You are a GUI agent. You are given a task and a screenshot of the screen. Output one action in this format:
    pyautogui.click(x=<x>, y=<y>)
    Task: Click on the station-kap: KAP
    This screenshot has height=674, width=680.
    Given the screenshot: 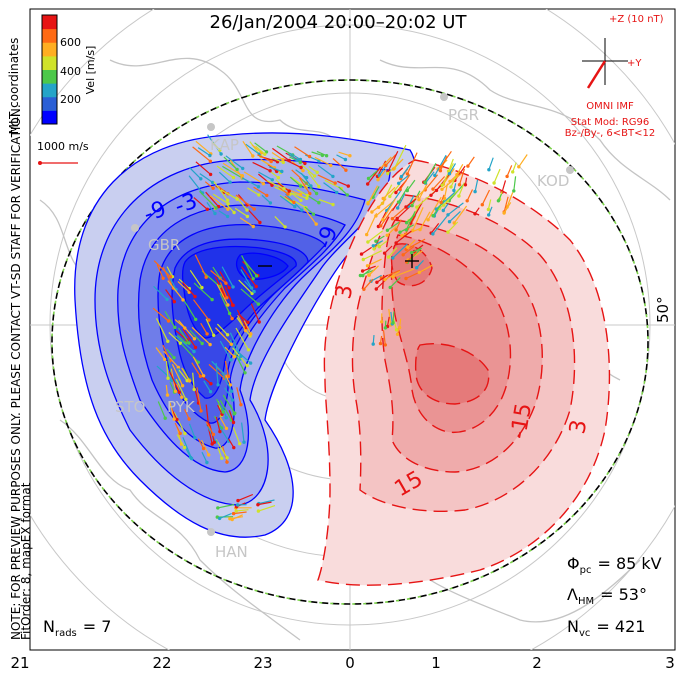 What is the action you would take?
    pyautogui.click(x=224, y=145)
    